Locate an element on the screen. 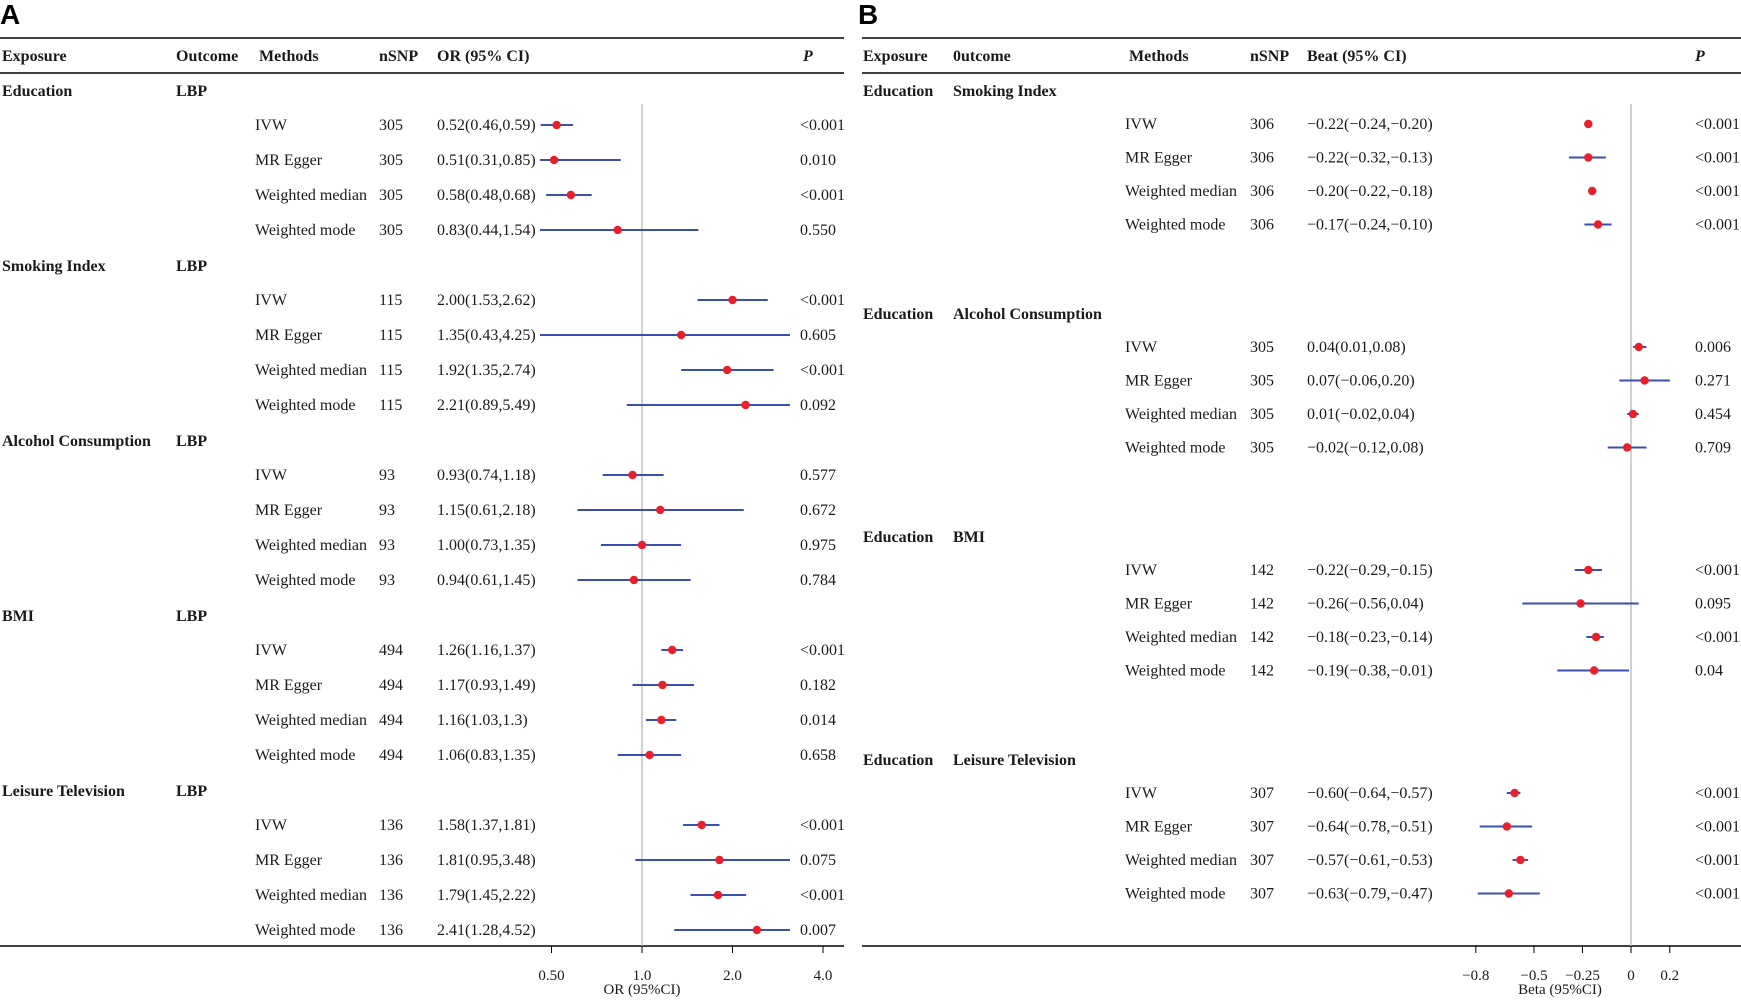  group-exposure-label: Alcohol Consumption is located at coordinates (76, 441).